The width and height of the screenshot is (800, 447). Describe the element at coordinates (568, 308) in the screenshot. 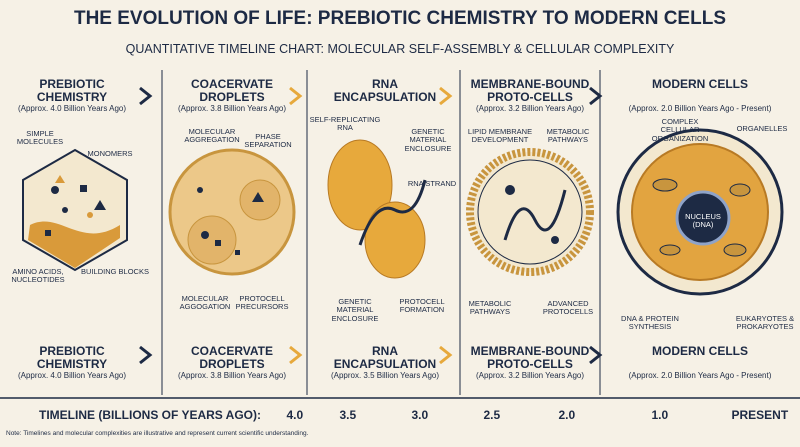

I see `illustration-label: ADVANCED PROTOCELLS` at that location.